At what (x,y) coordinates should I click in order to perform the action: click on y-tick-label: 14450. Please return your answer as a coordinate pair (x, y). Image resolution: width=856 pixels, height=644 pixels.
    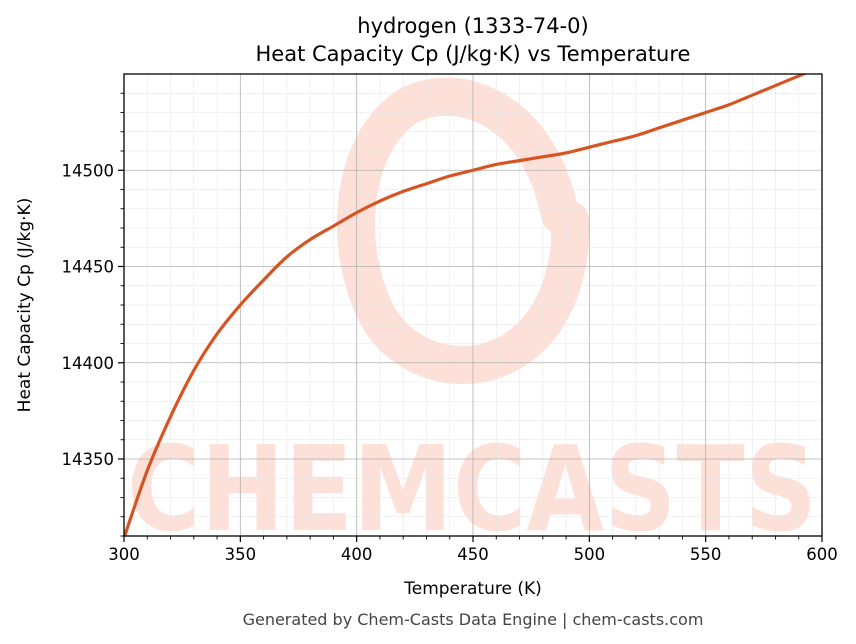
    Looking at the image, I should click on (88, 267).